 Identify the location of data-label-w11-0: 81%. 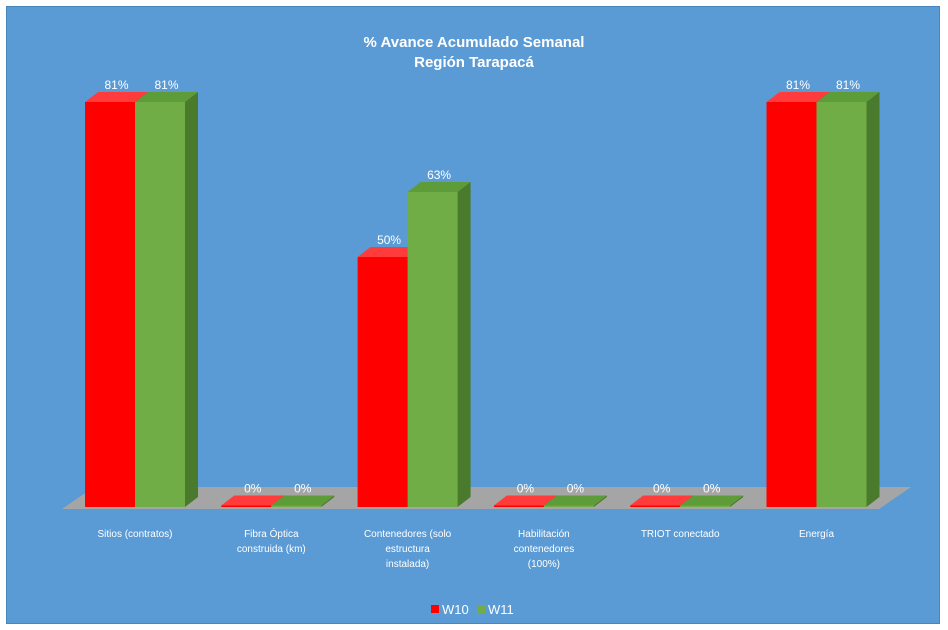
(166, 85).